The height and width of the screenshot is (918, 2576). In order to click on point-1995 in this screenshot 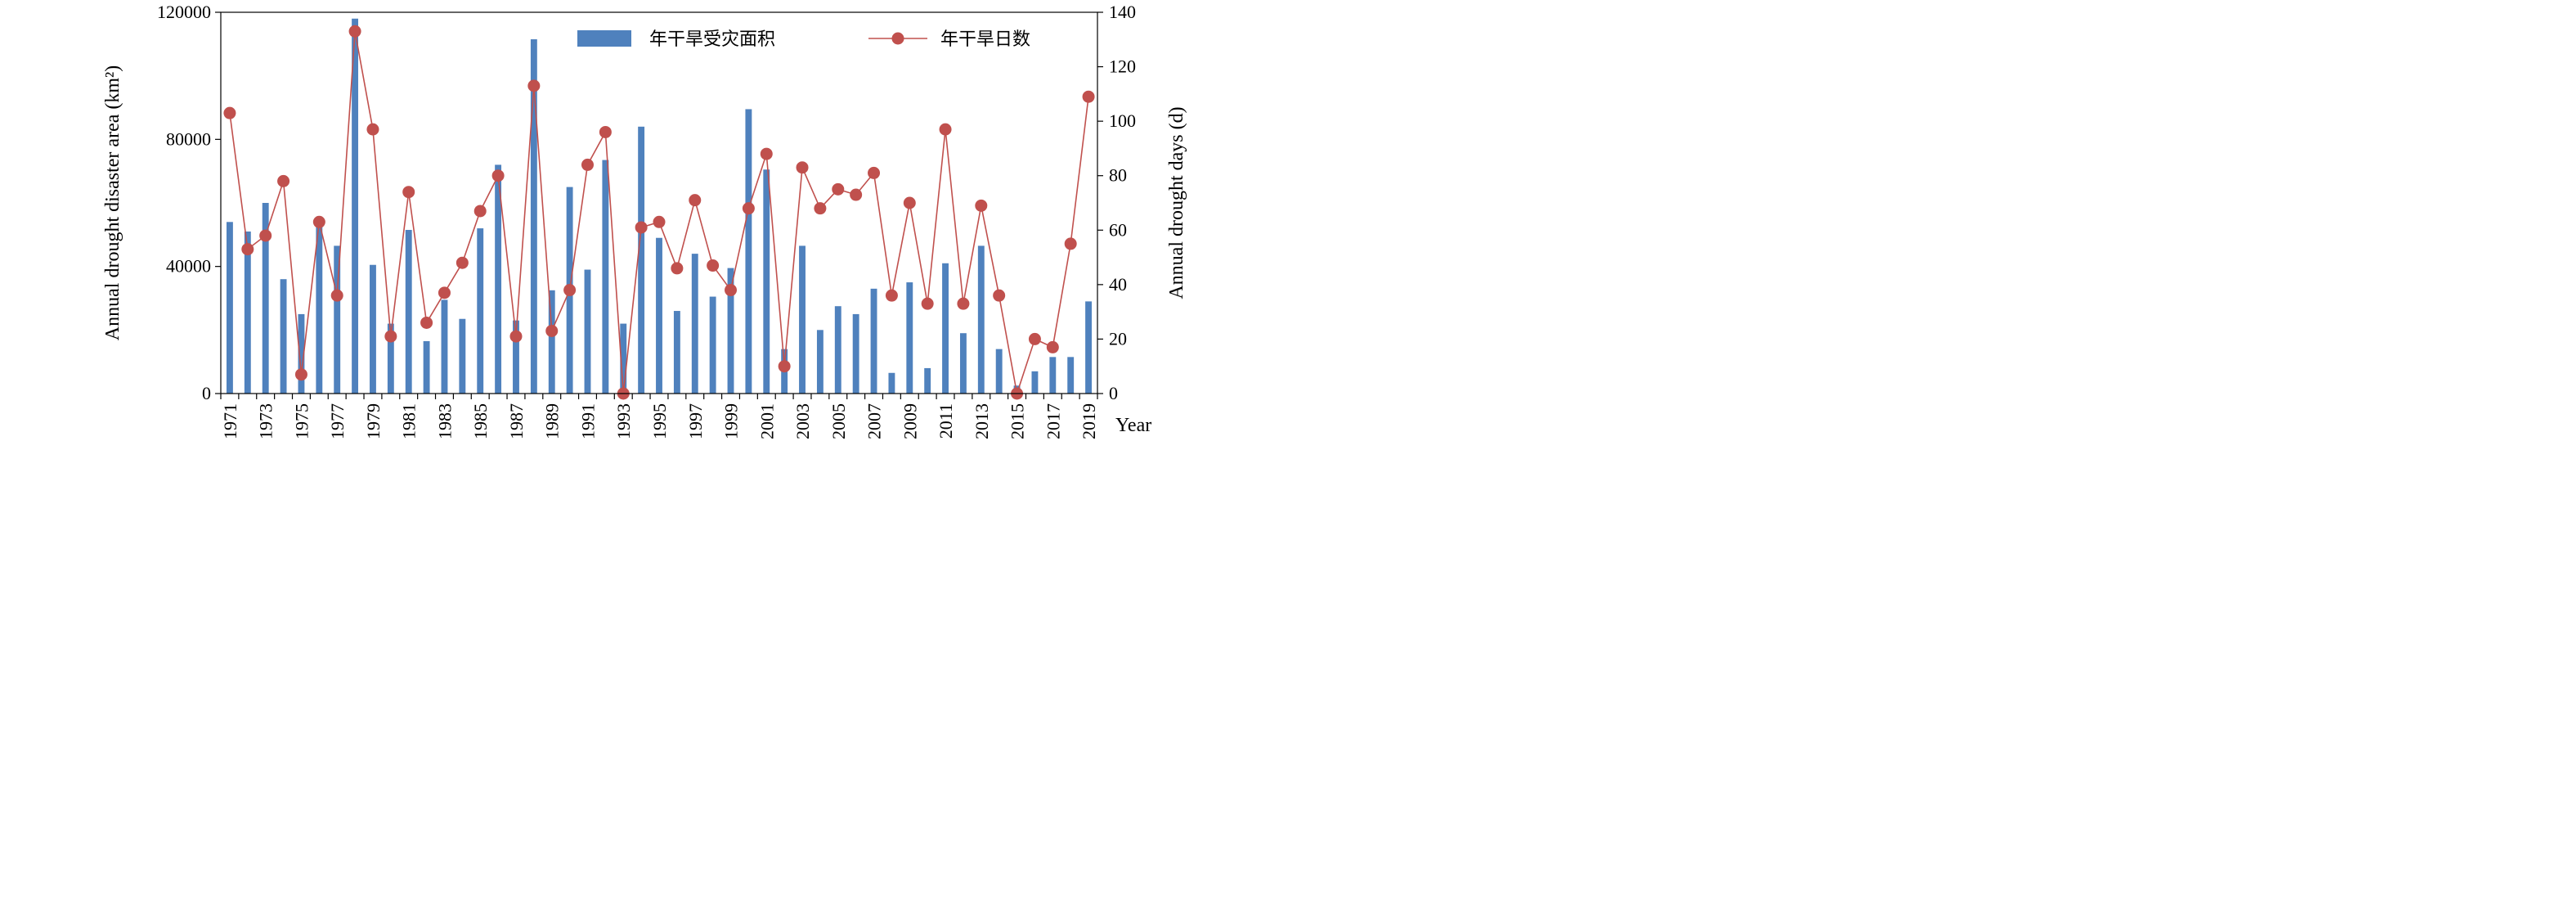, I will do `click(660, 222)`.